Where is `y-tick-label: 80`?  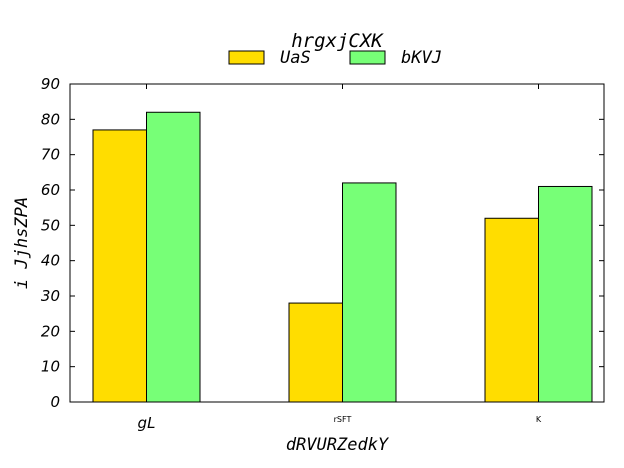
y-tick-label: 80 is located at coordinates (50, 119).